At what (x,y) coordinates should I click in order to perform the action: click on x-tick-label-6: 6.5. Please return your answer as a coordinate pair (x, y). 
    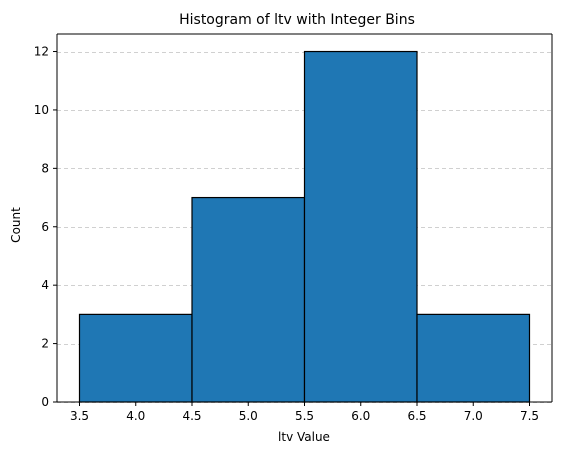
    Looking at the image, I should click on (416, 416).